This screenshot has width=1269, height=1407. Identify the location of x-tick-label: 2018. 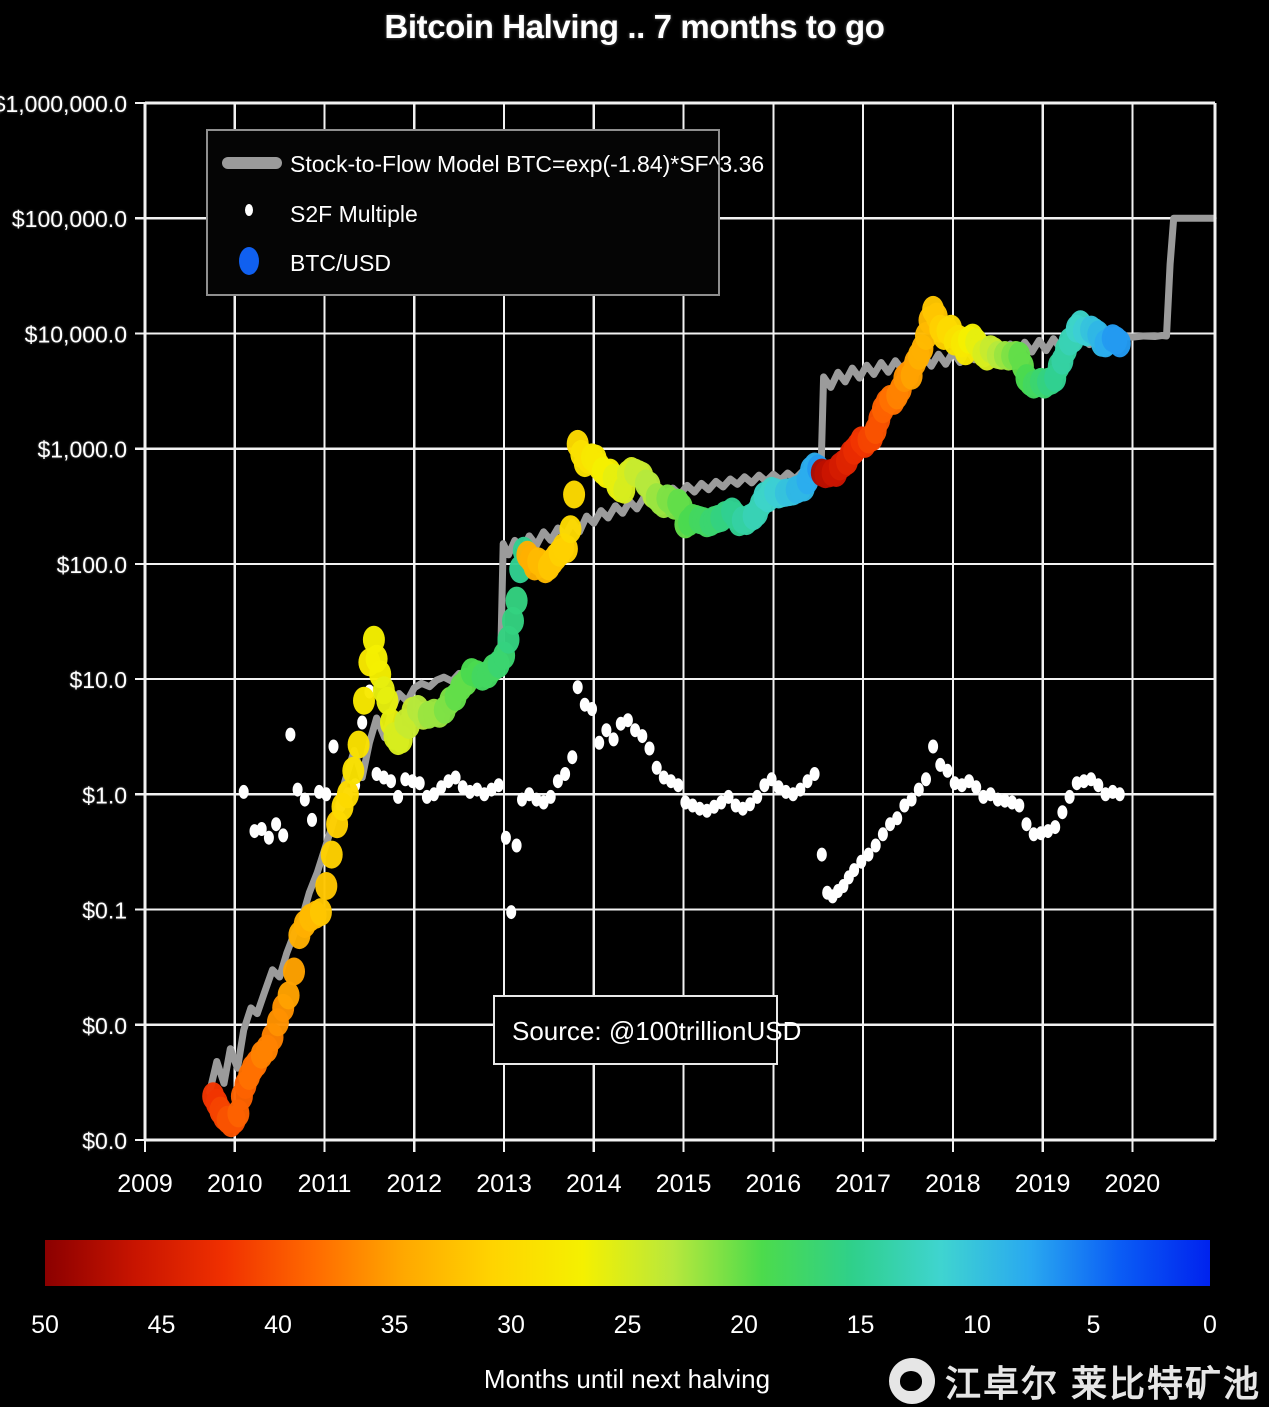
(953, 1184).